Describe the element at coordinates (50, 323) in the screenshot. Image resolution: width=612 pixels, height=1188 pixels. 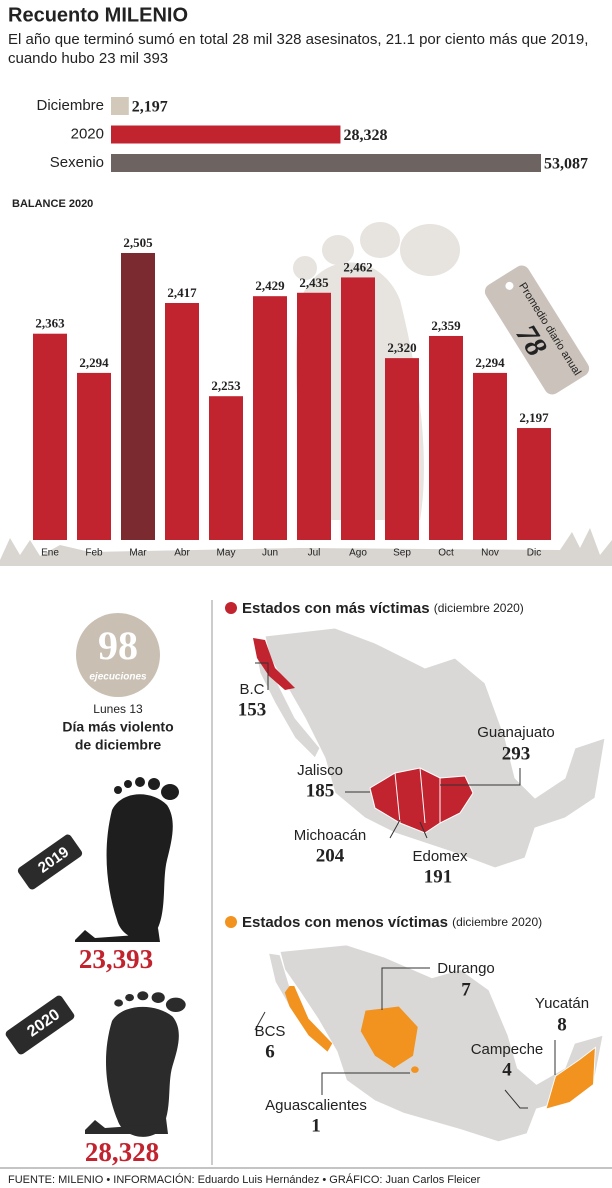
I see `value-label: 2,363` at that location.